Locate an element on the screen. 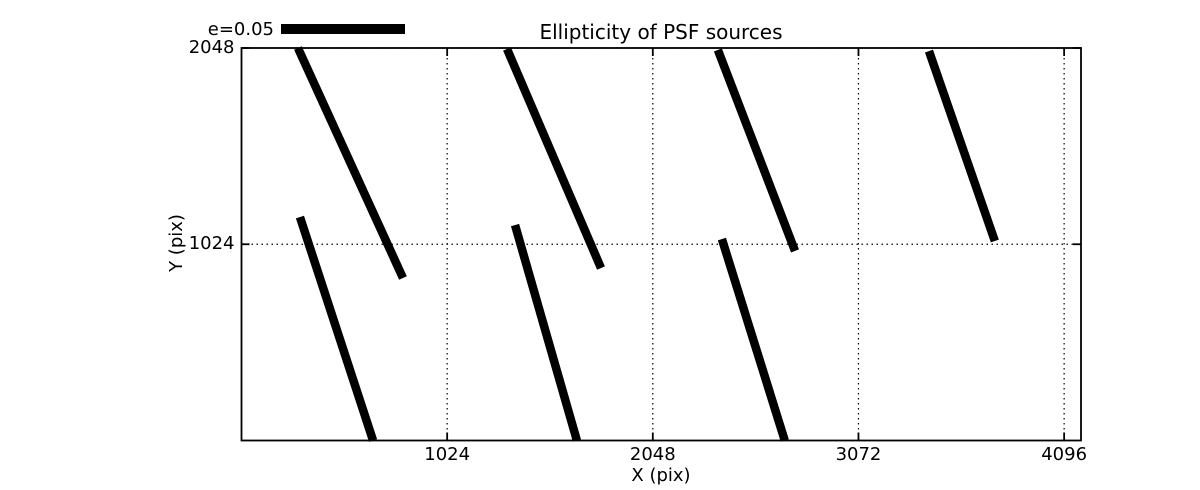  y-tick-label: 2048 is located at coordinates (211, 47).